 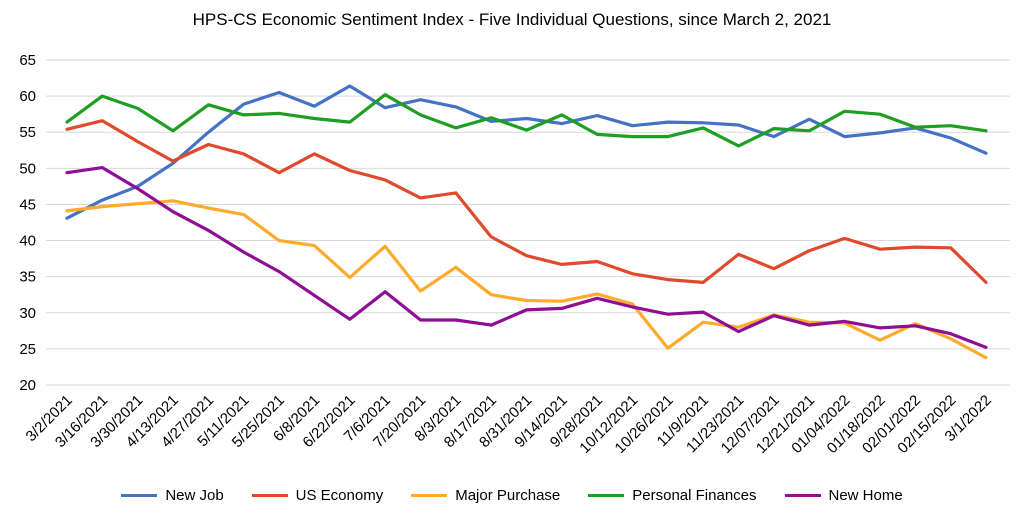 What do you see at coordinates (865, 495) in the screenshot?
I see `legend-label: New Home` at bounding box center [865, 495].